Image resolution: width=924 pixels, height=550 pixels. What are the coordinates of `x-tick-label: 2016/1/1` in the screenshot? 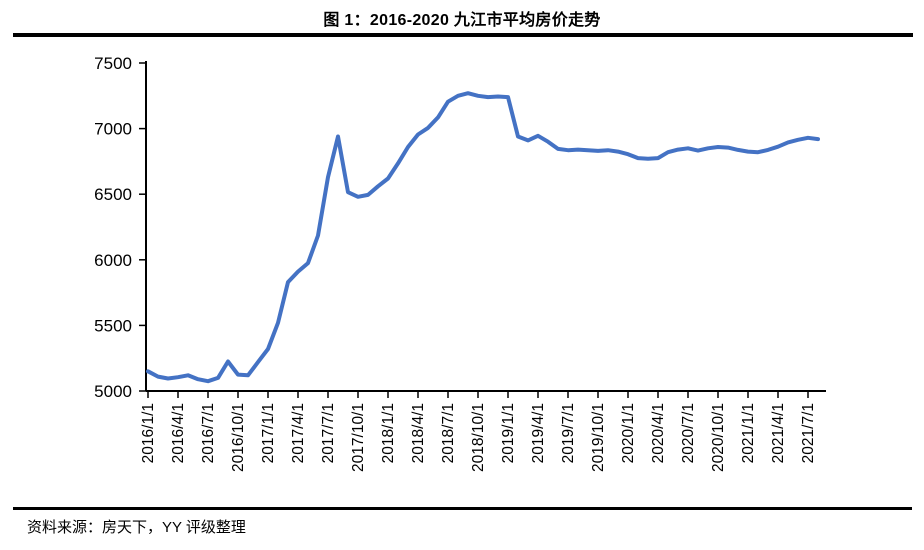 It's located at (148, 433).